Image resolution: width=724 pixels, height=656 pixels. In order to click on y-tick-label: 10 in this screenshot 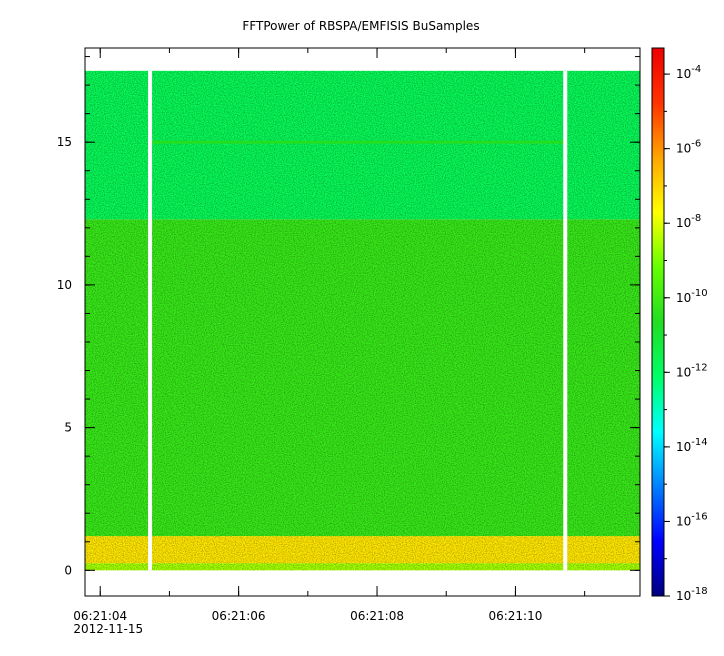, I will do `click(64, 285)`.